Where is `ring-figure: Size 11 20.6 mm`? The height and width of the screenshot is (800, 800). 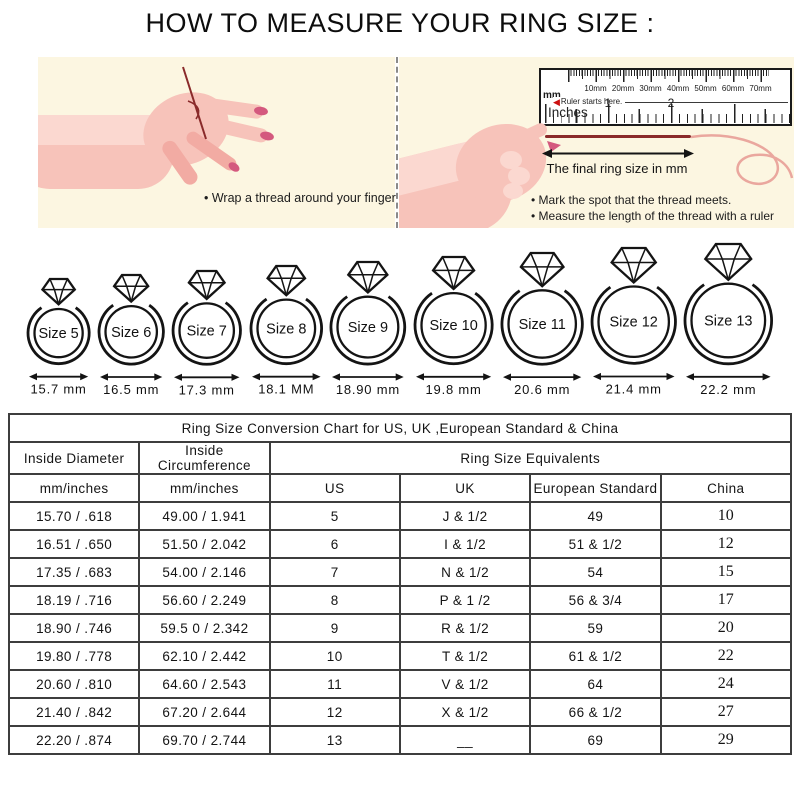 ring-figure: Size 11 20.6 mm is located at coordinates (542, 324).